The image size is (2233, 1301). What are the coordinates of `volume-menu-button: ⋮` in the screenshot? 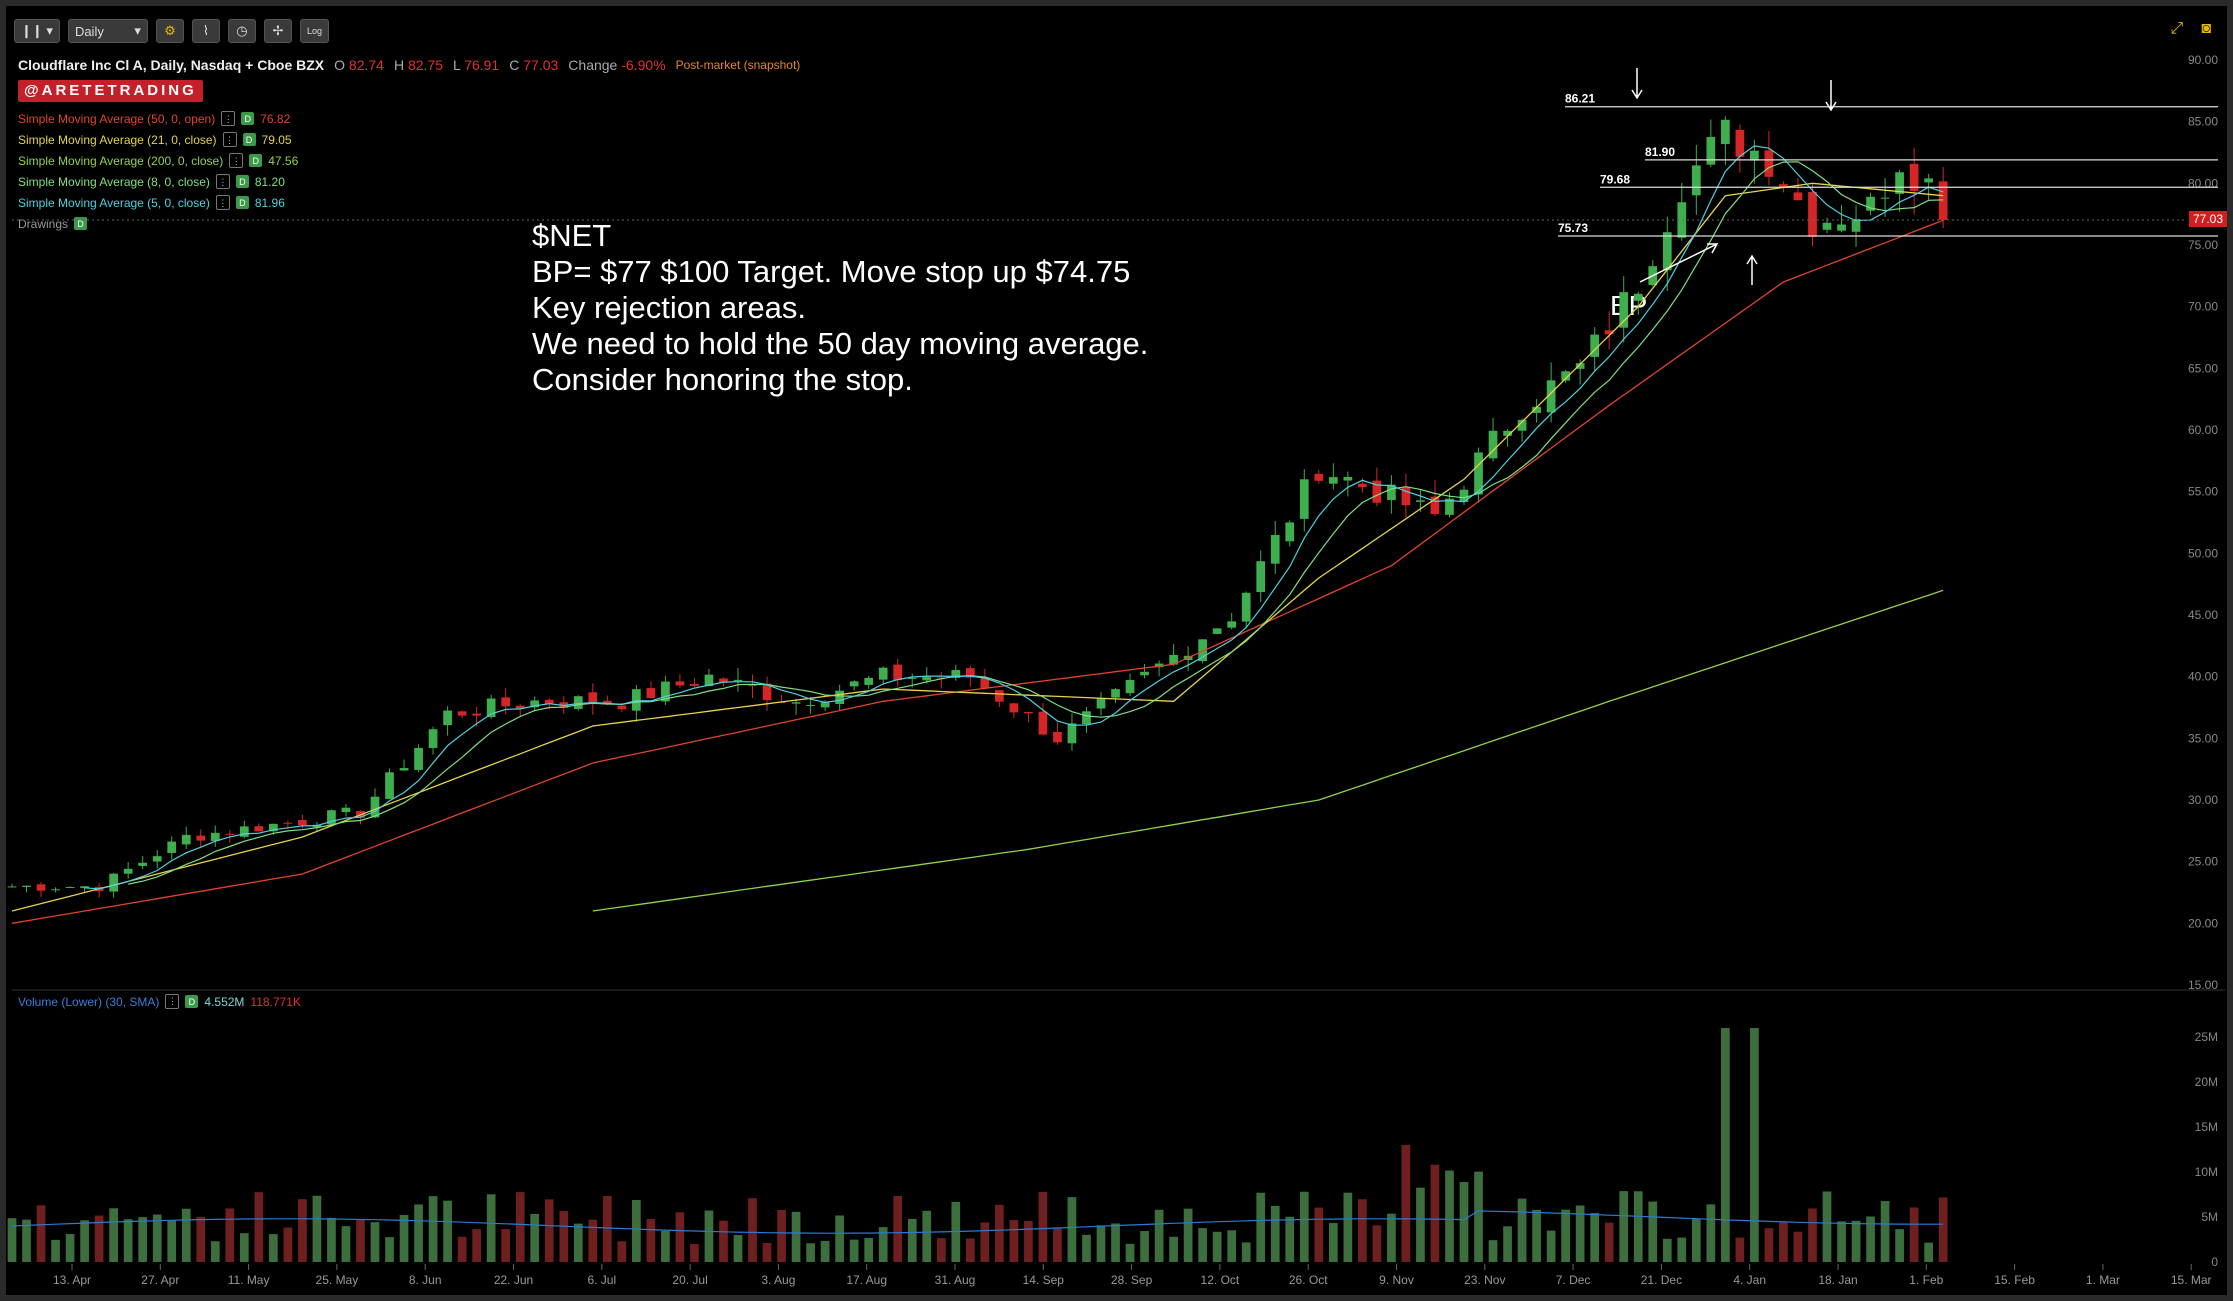 It's located at (172, 1001).